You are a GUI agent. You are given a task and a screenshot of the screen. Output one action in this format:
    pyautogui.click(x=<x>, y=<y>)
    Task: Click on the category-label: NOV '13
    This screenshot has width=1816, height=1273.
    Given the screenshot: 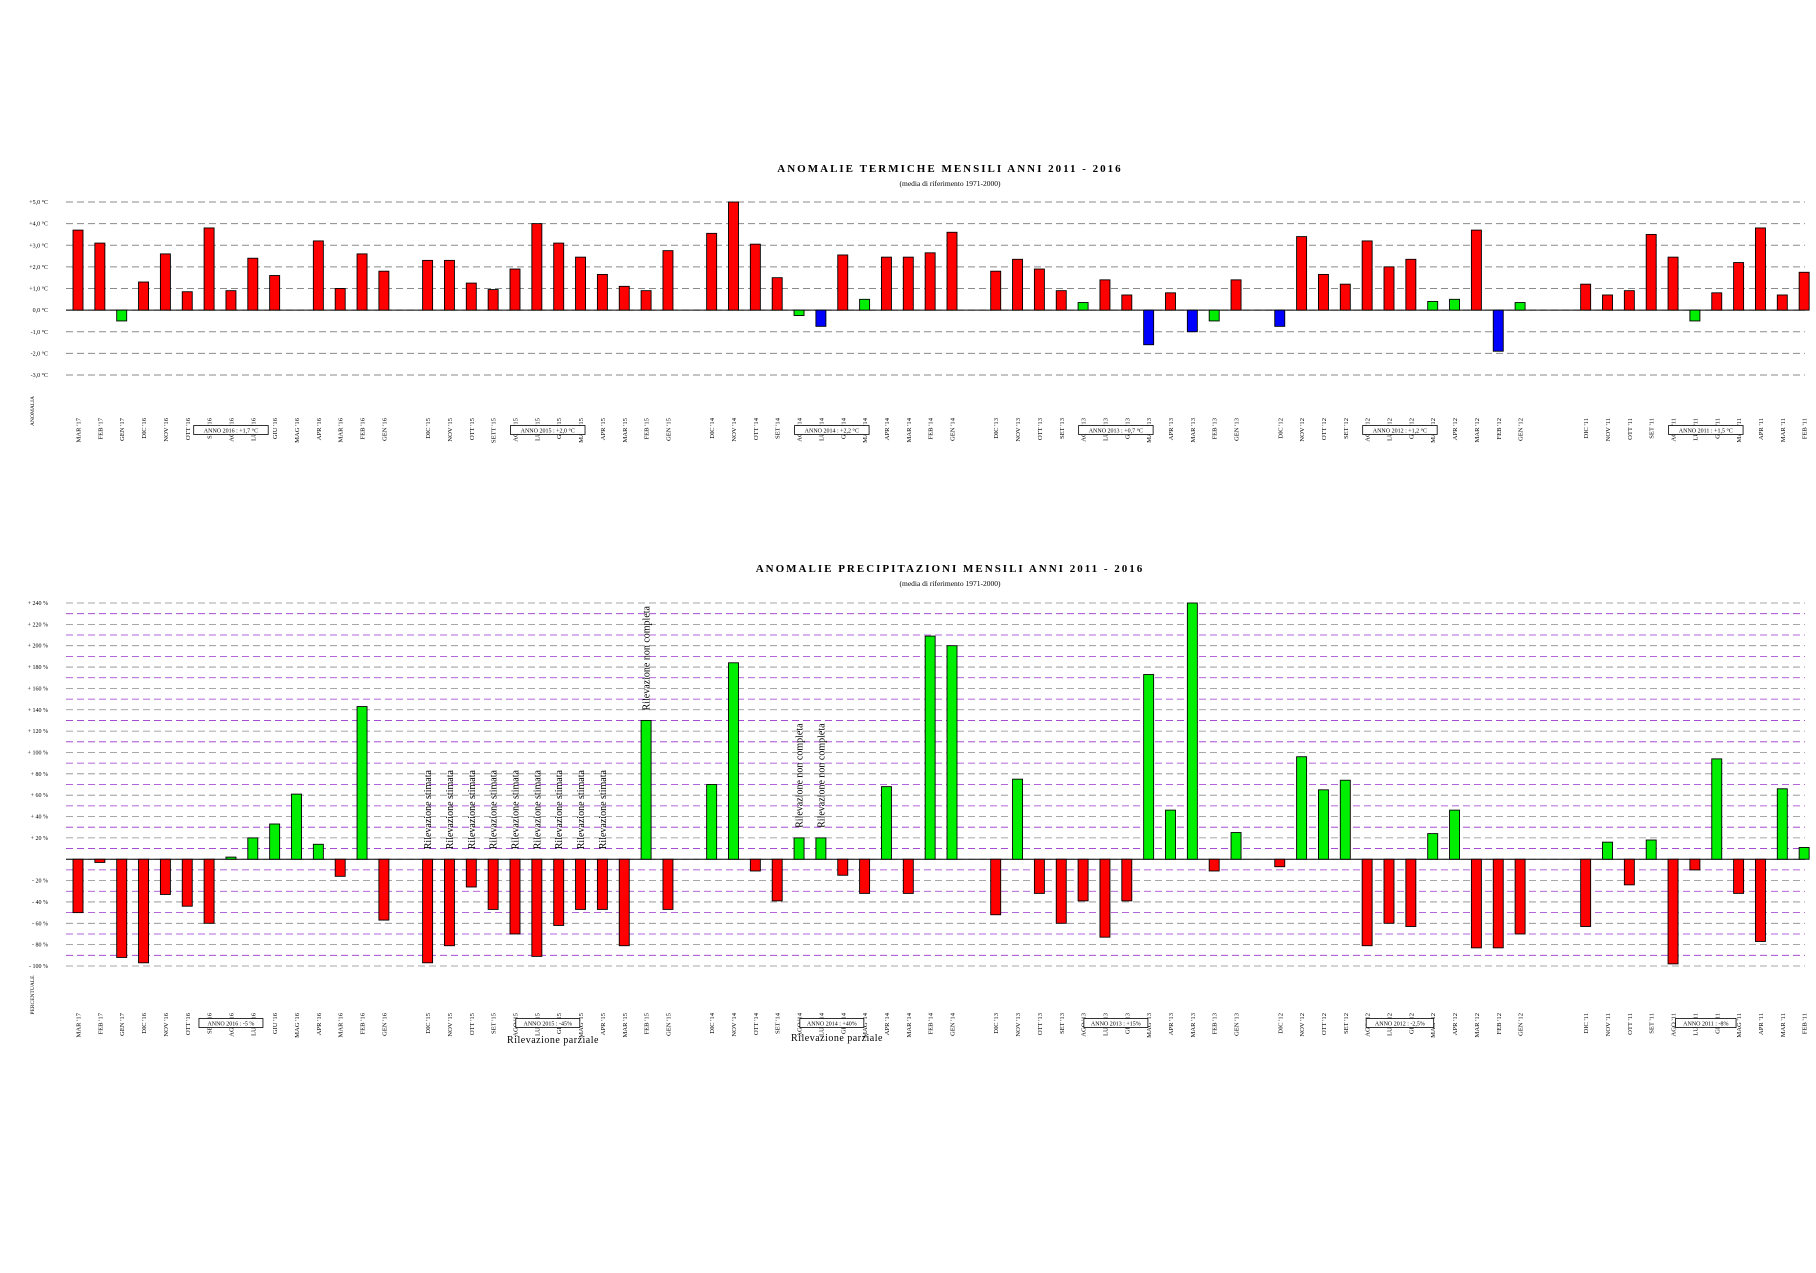 What is the action you would take?
    pyautogui.click(x=1018, y=1024)
    